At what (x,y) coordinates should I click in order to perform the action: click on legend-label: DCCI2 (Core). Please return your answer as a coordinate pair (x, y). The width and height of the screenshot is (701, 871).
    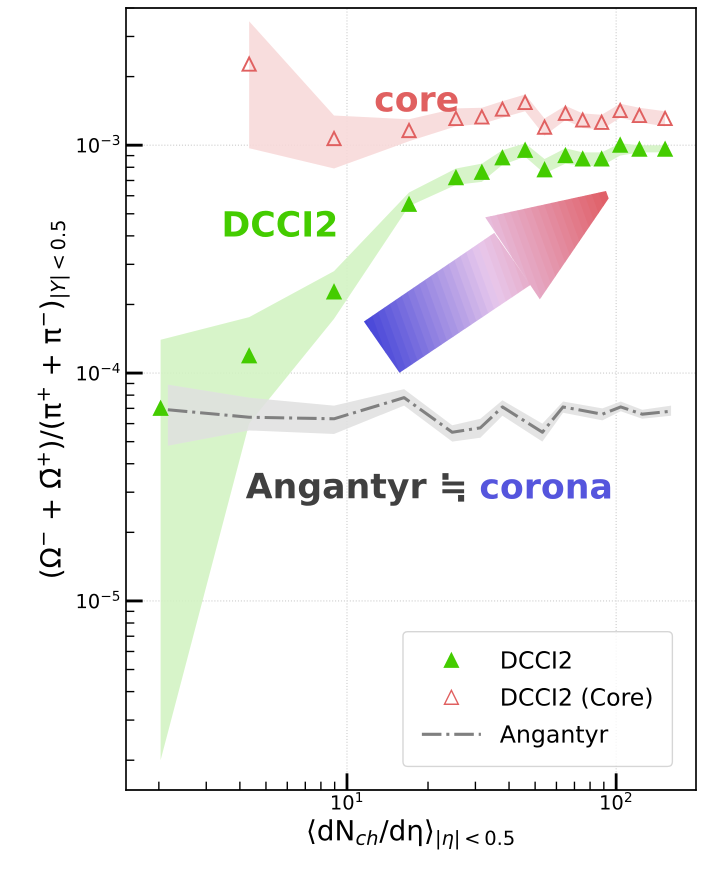
    Looking at the image, I should click on (577, 698).